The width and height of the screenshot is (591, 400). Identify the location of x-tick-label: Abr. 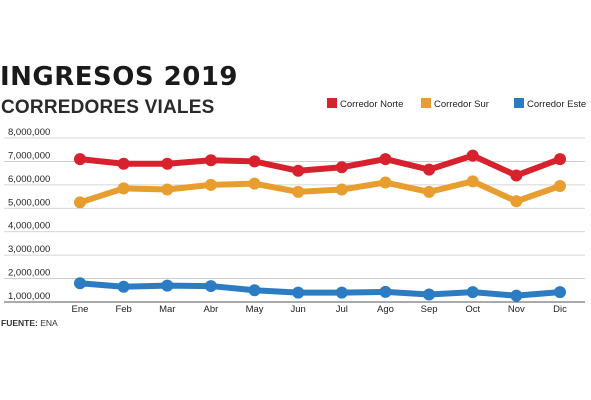
(211, 309).